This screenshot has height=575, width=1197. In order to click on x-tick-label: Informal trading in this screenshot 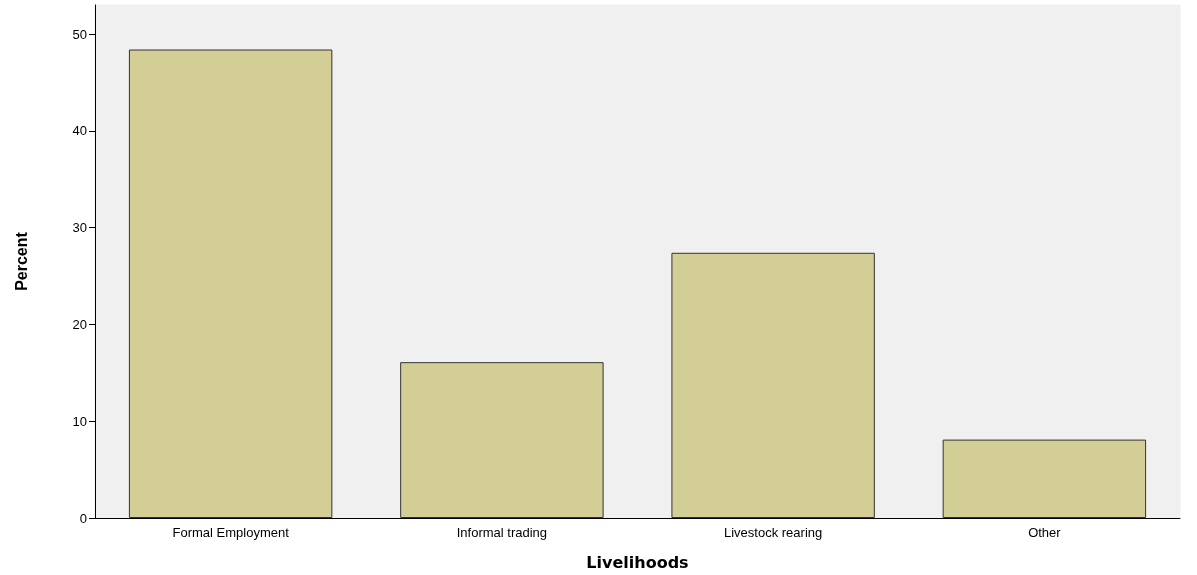, I will do `click(502, 532)`.